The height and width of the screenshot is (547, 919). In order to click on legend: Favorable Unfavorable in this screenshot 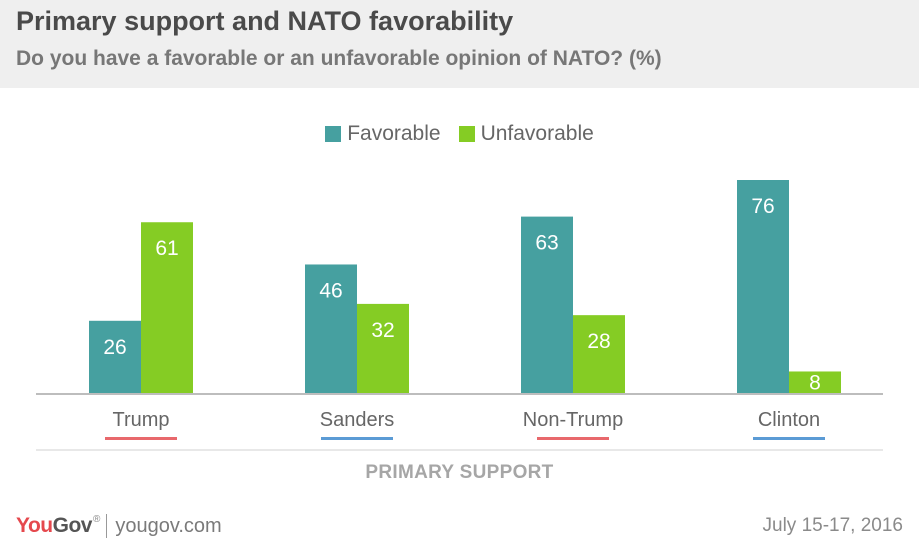, I will do `click(459, 134)`.